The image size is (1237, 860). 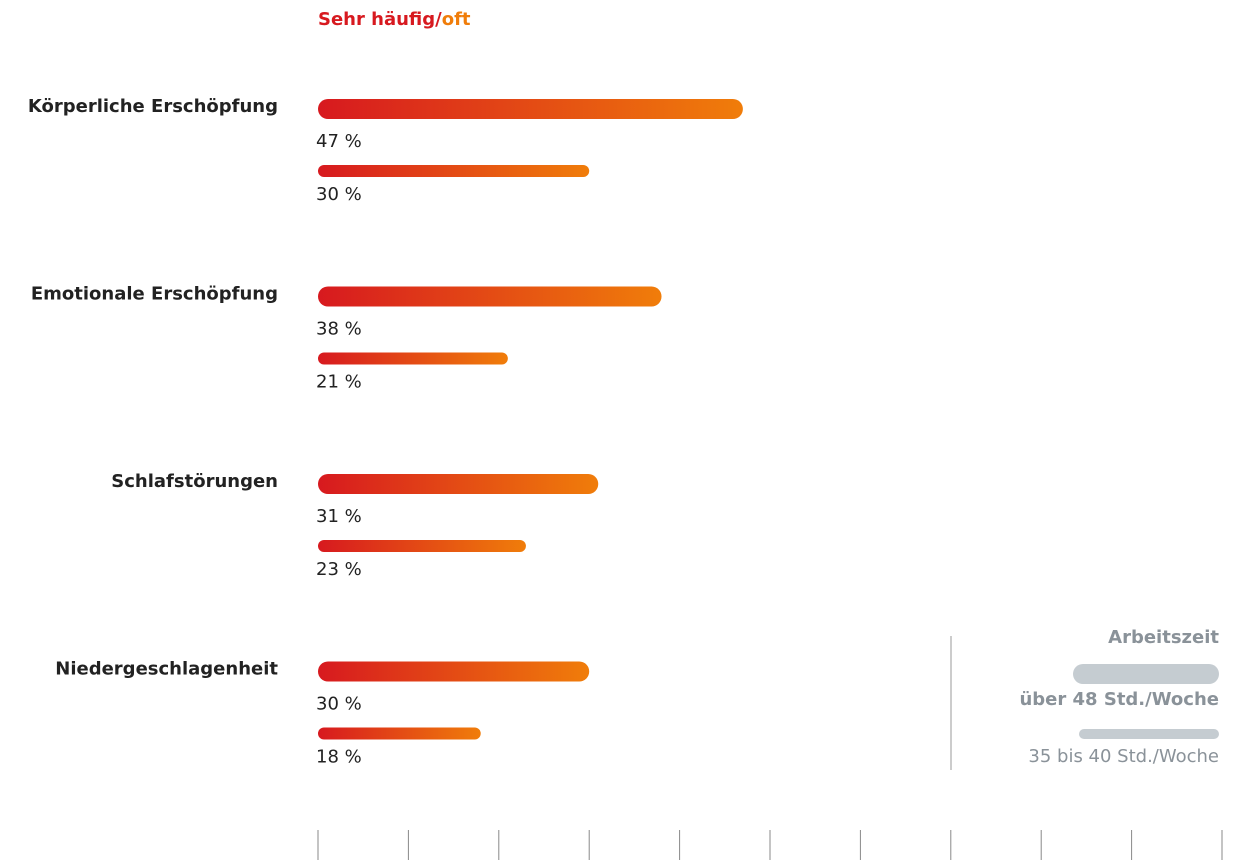 What do you see at coordinates (339, 141) in the screenshot?
I see `value-label: 47 %` at bounding box center [339, 141].